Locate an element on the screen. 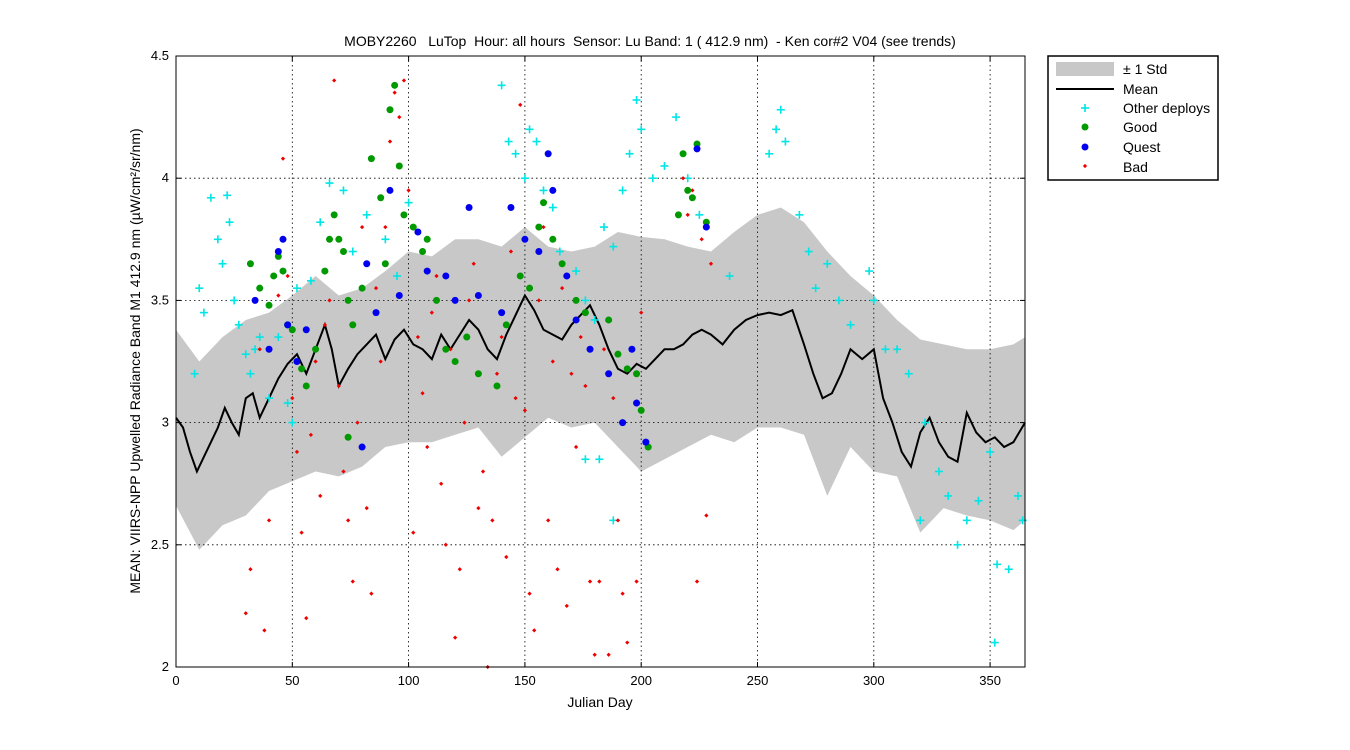 The height and width of the screenshot is (750, 1350). x-tick-label: 150 is located at coordinates (525, 680).